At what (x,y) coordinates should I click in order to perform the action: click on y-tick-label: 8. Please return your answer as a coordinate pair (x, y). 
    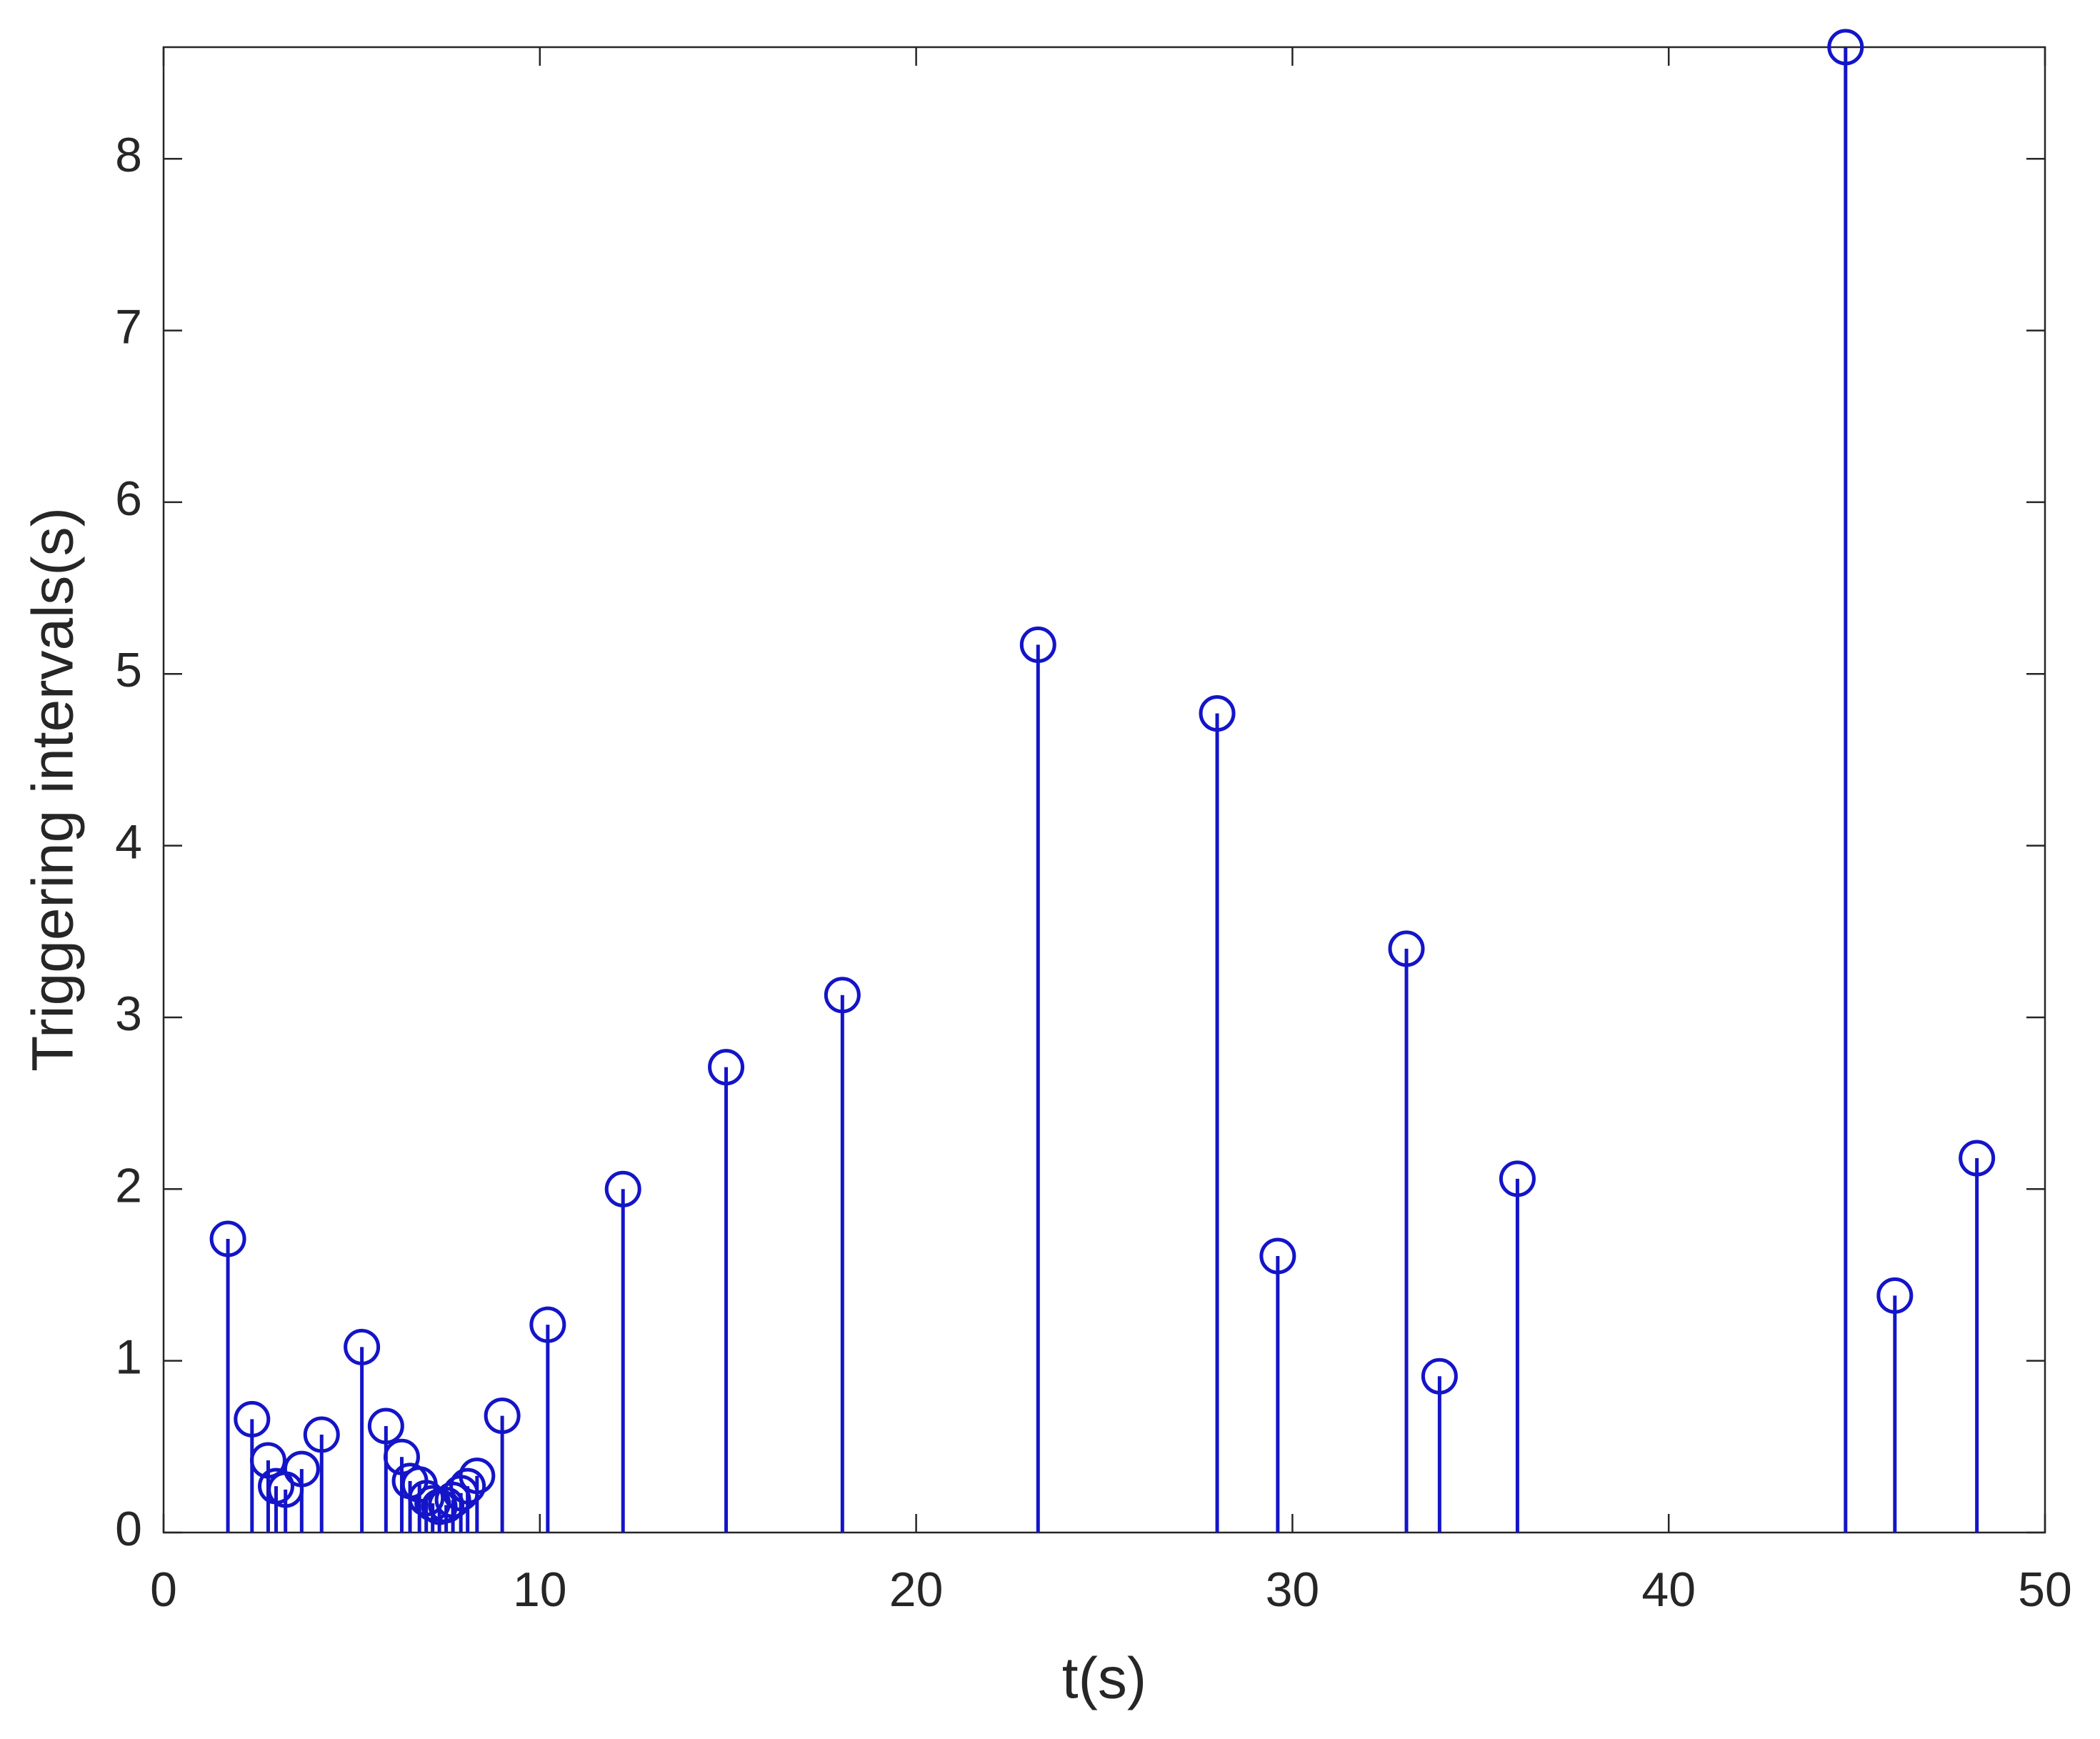
    Looking at the image, I should click on (128, 155).